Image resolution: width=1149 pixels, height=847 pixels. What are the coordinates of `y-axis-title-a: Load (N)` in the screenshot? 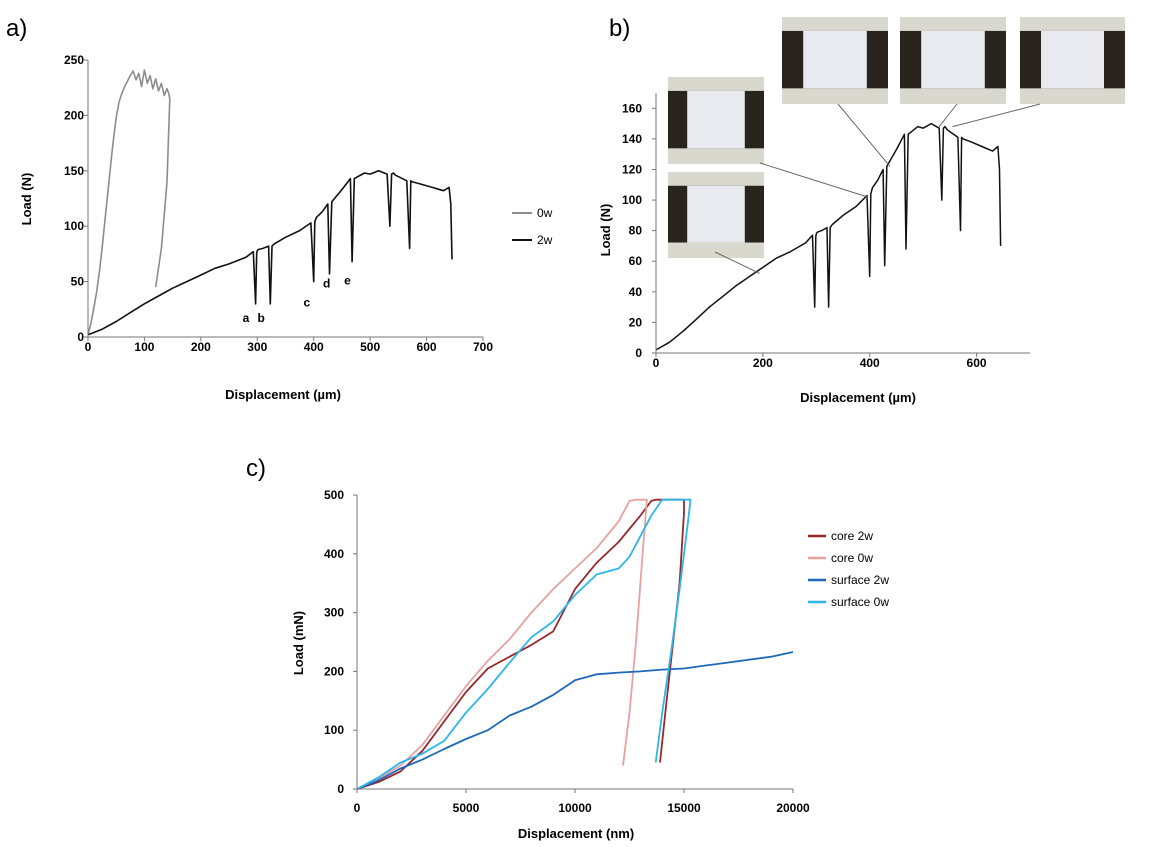 It's located at (26, 199).